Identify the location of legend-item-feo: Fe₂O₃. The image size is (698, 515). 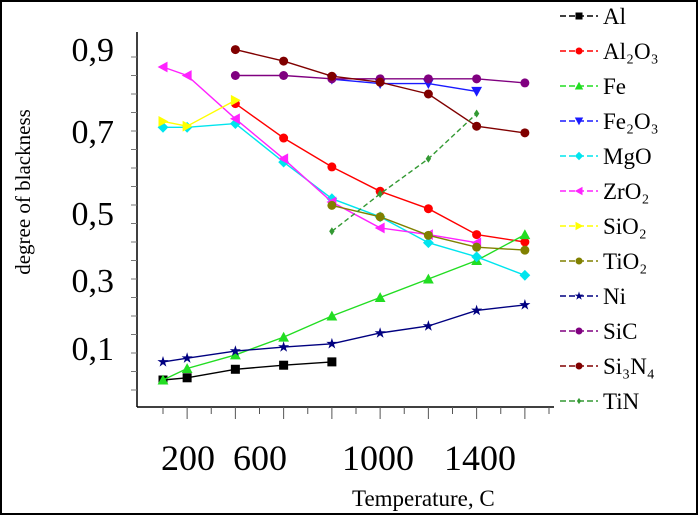
(609, 121).